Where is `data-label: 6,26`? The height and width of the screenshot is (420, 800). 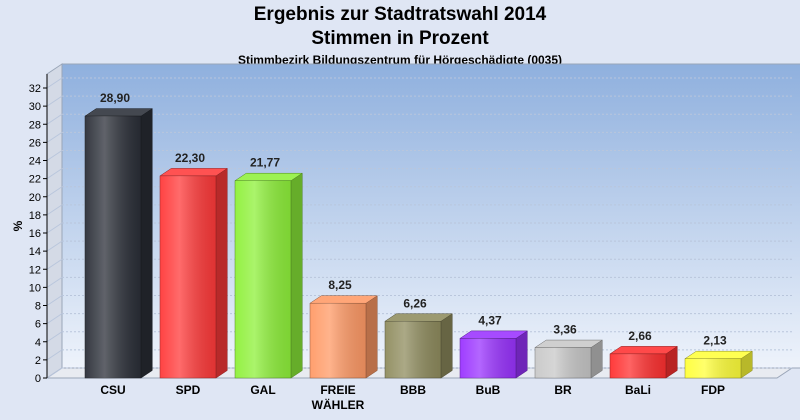
data-label: 6,26 is located at coordinates (415, 303).